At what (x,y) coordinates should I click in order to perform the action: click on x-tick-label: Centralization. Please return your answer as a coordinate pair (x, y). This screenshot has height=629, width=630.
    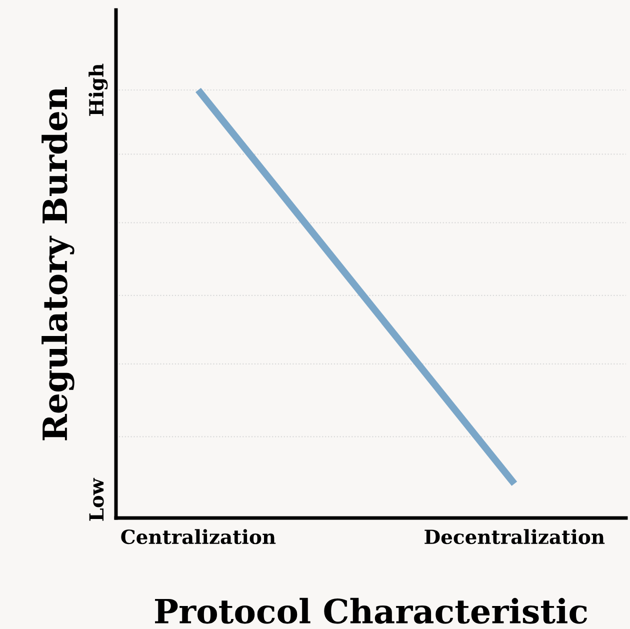
    Looking at the image, I should click on (198, 536).